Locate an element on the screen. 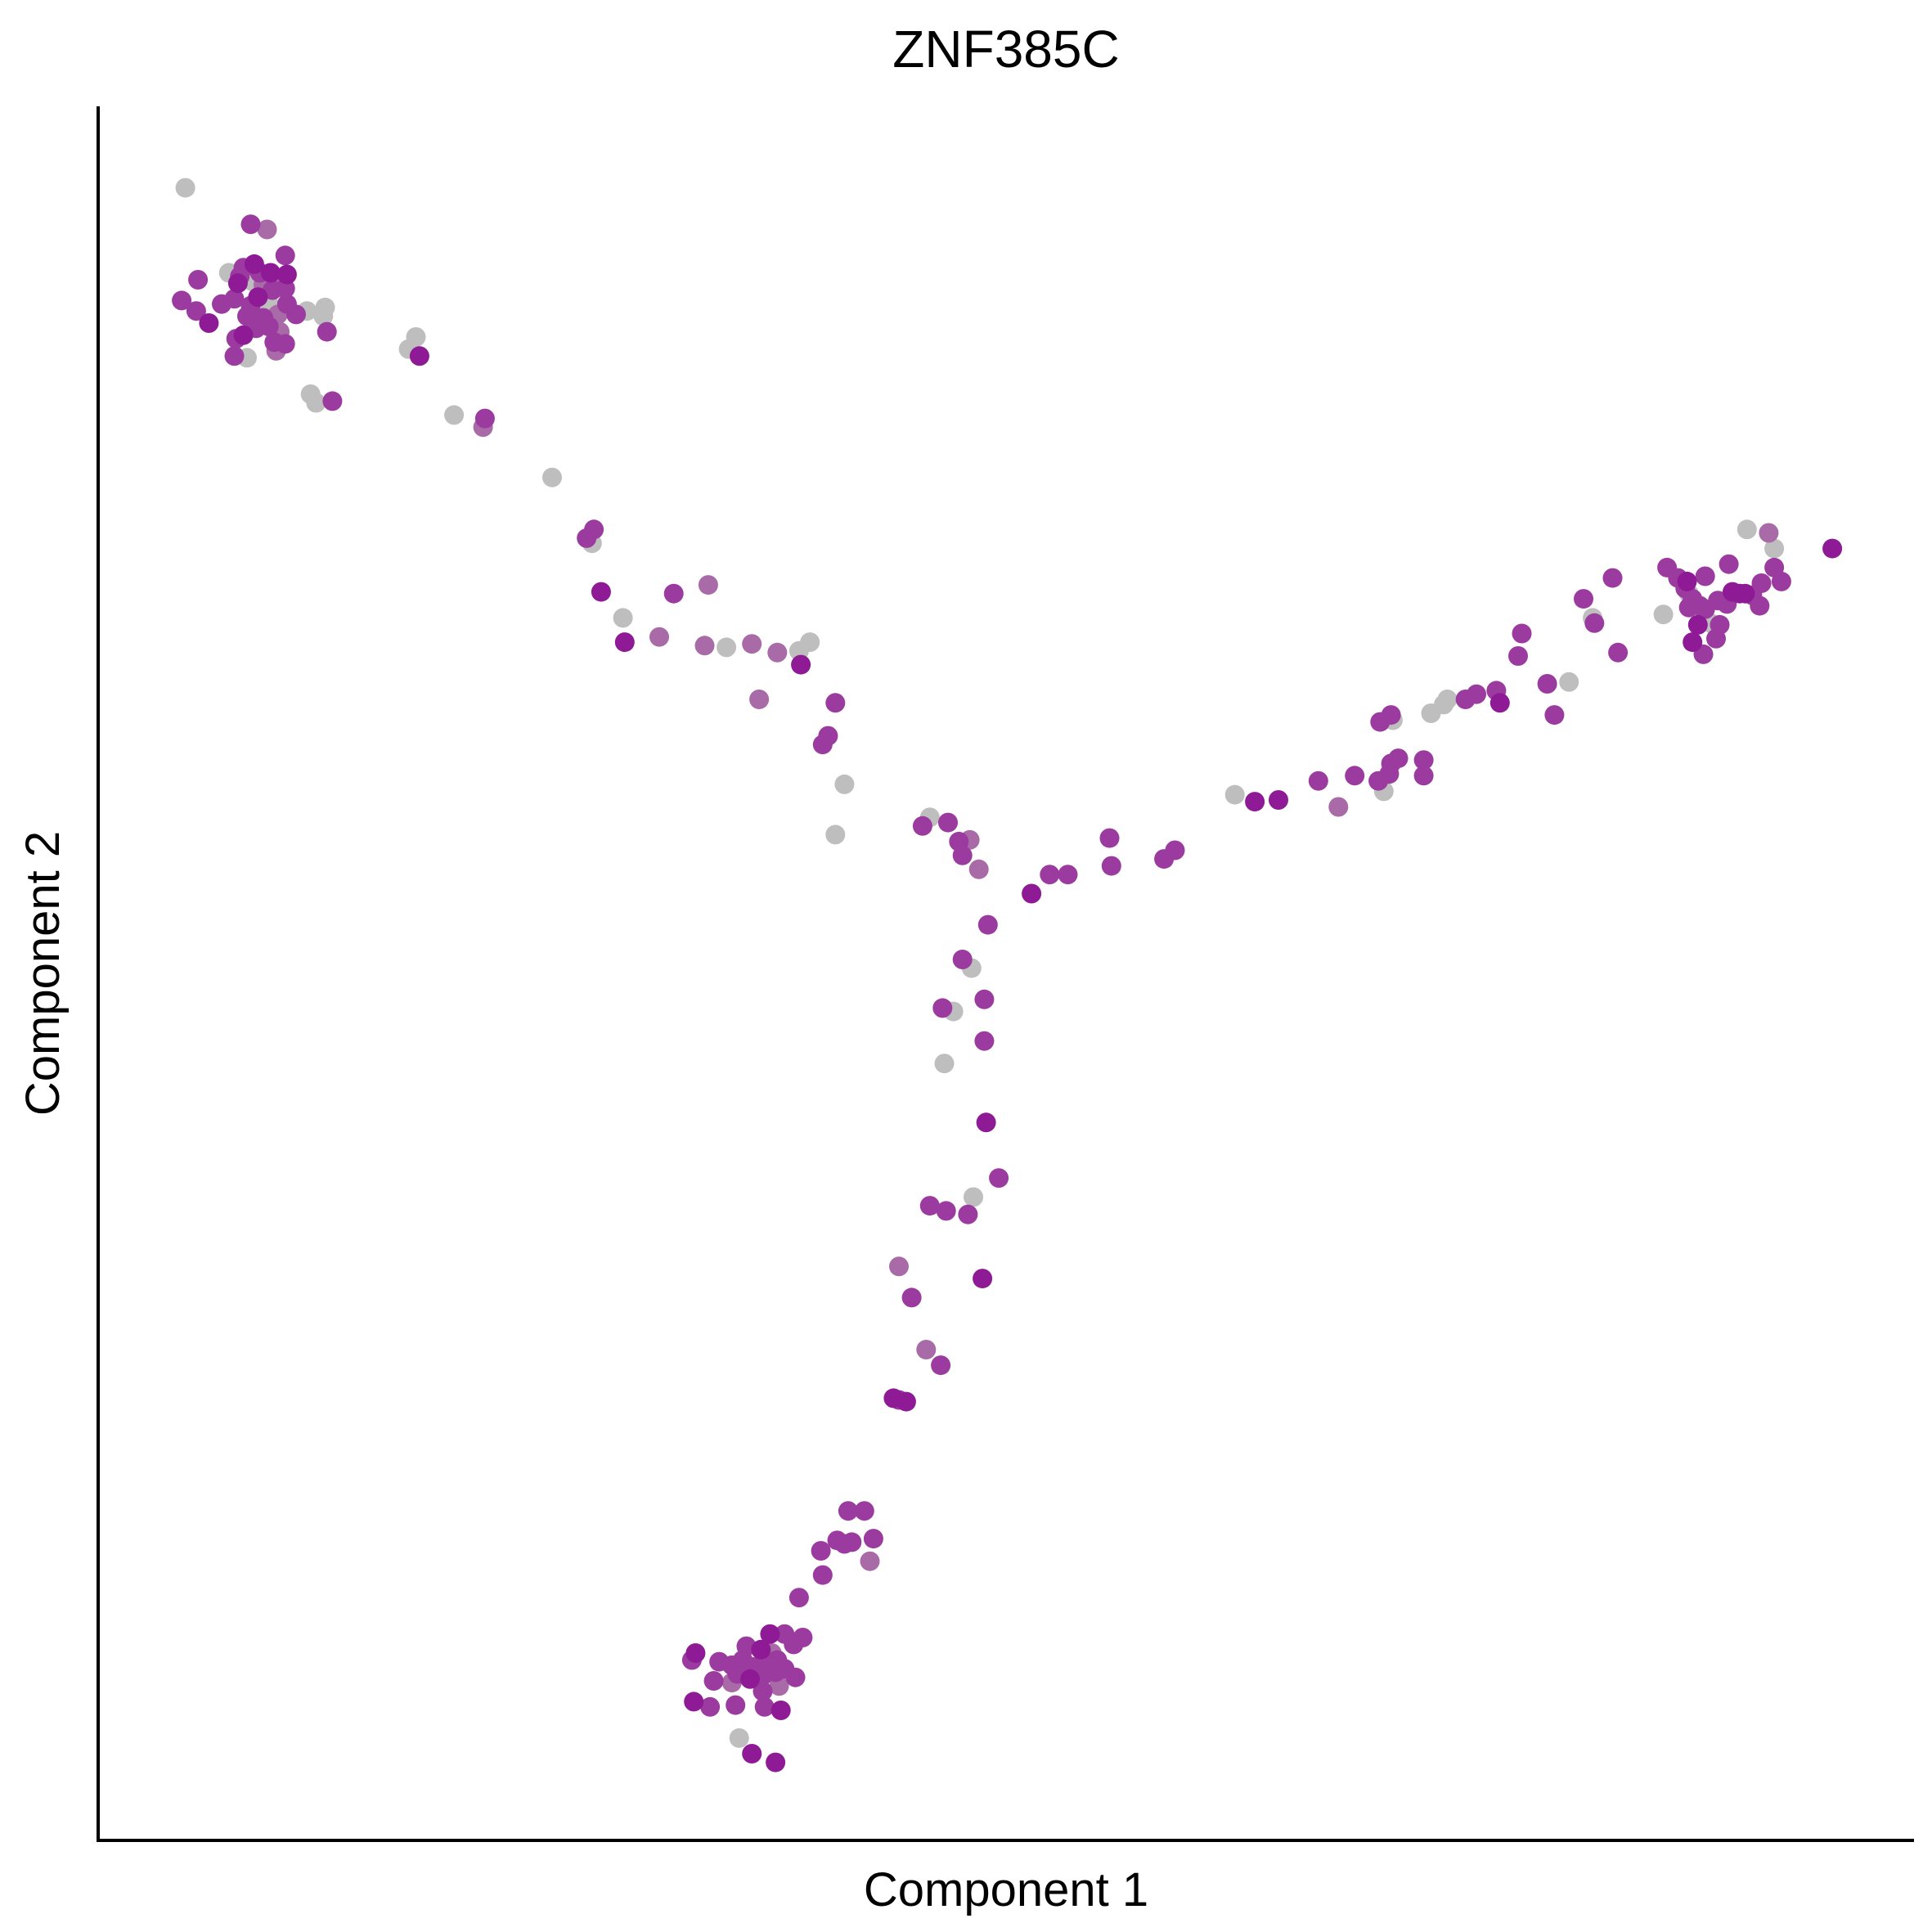  x-axis-label: Component 1 is located at coordinates (1006, 1889).